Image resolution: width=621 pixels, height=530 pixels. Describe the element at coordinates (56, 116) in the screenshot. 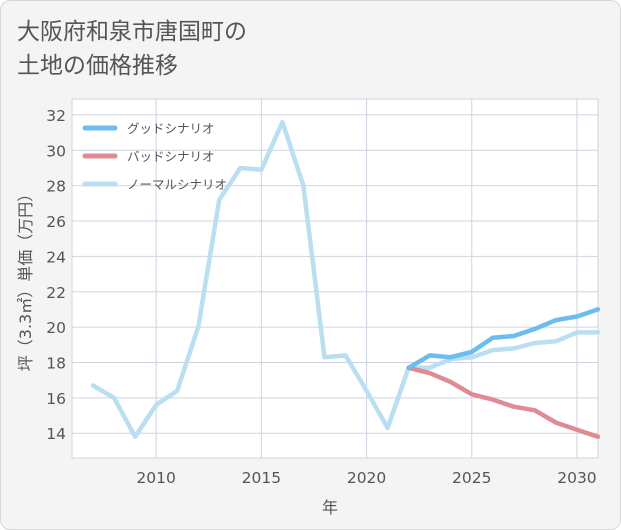

I see `y-tick-label: 32` at that location.